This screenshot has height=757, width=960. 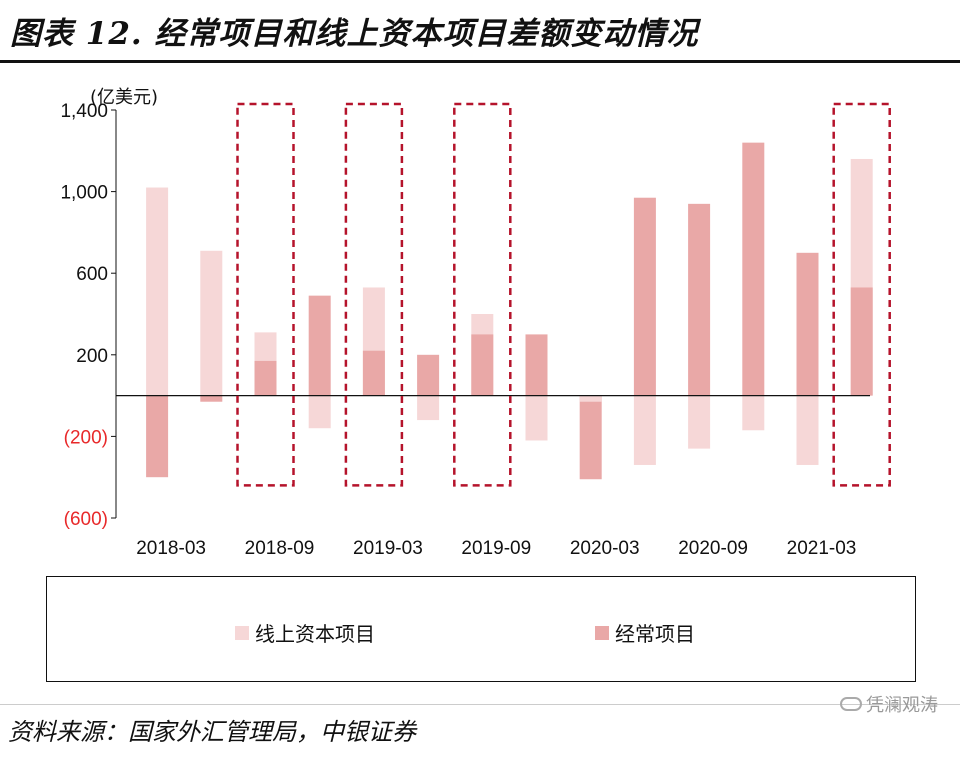 I want to click on source-note: 资料来源：国家外汇管理局，中银证券, so click(x=212, y=732).